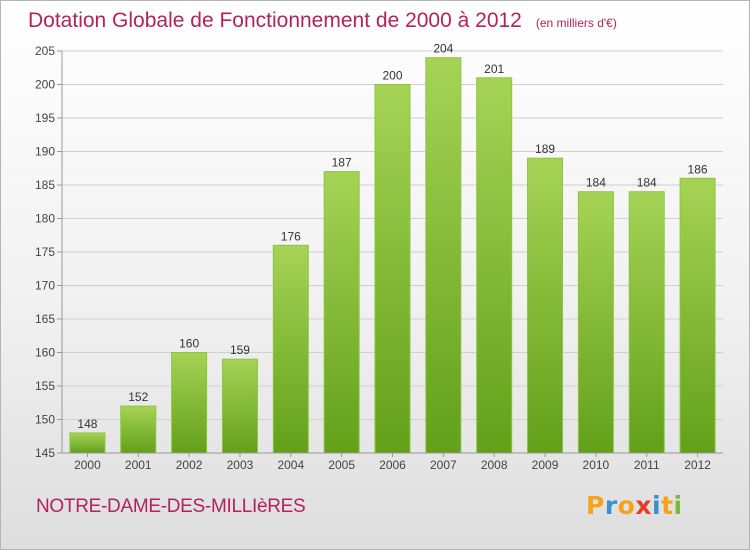  I want to click on y-tick-label: 185, so click(45, 185).